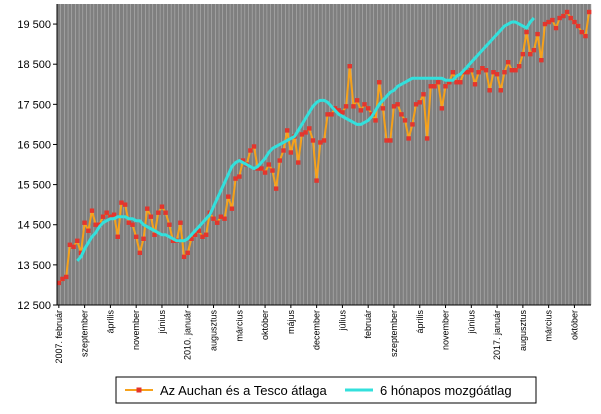  I want to click on y-tick-label: 12 500, so click(34, 306).